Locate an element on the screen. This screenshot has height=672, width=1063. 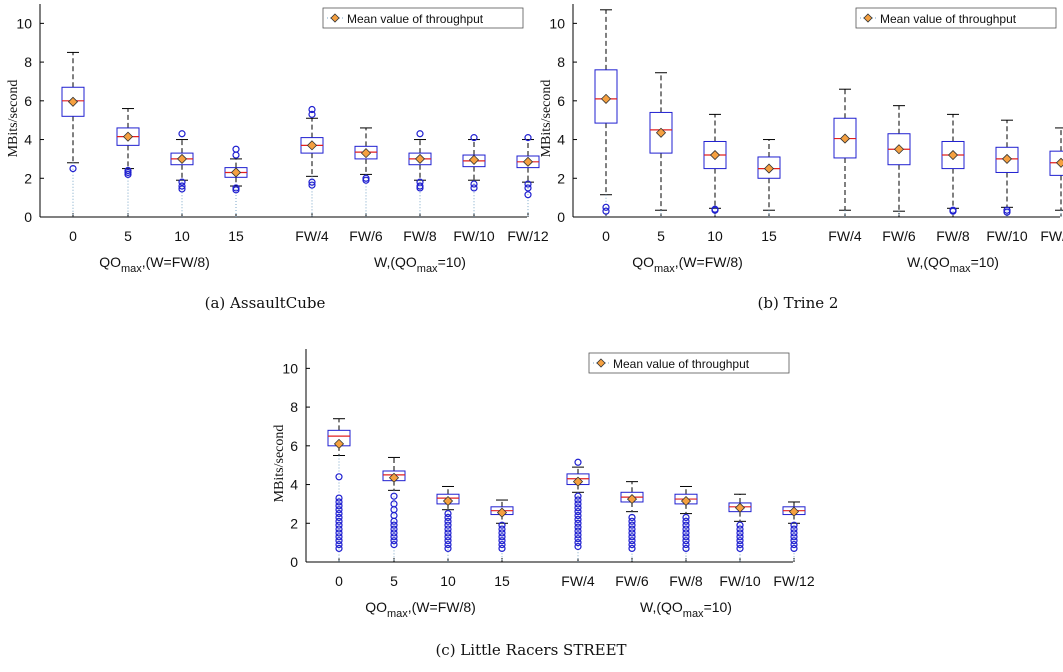
x-tick-label: 0 is located at coordinates (339, 581).